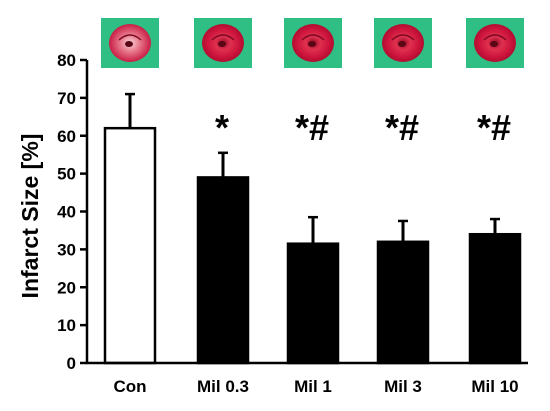 The height and width of the screenshot is (411, 550). I want to click on x-category-label: Mil 0.3, so click(223, 386).